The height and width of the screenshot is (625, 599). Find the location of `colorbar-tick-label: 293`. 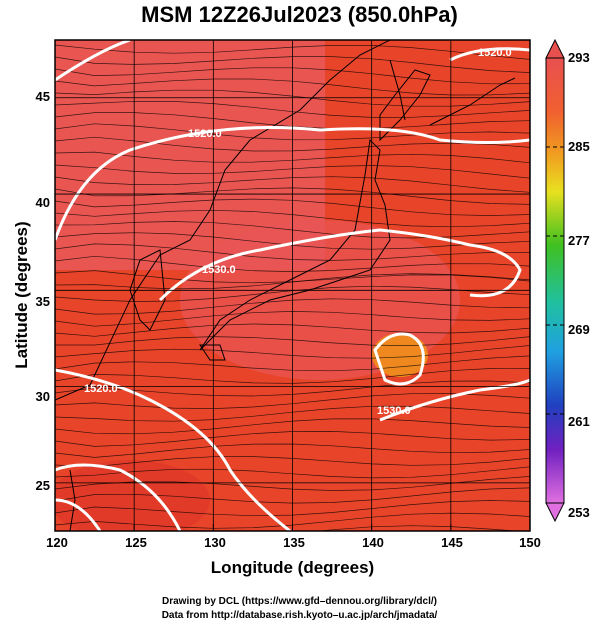

colorbar-tick-label: 293 is located at coordinates (579, 57).